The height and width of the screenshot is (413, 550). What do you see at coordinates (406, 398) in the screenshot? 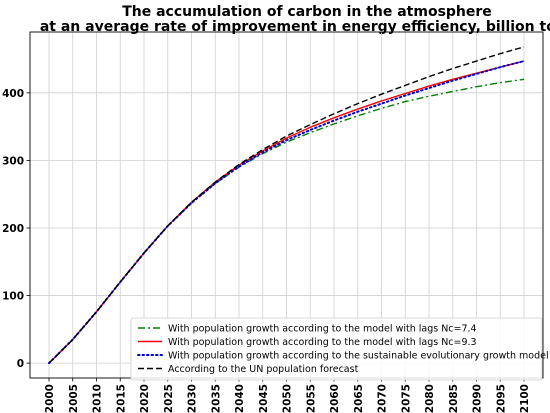
I see `x-tick-label: 2075` at bounding box center [406, 398].